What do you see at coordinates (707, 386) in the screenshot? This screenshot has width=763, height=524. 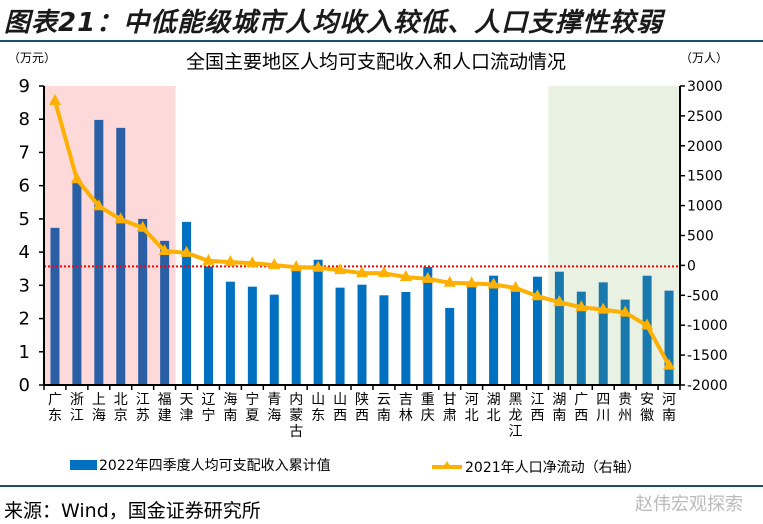 I see `right-tick-label: -2000` at bounding box center [707, 386].